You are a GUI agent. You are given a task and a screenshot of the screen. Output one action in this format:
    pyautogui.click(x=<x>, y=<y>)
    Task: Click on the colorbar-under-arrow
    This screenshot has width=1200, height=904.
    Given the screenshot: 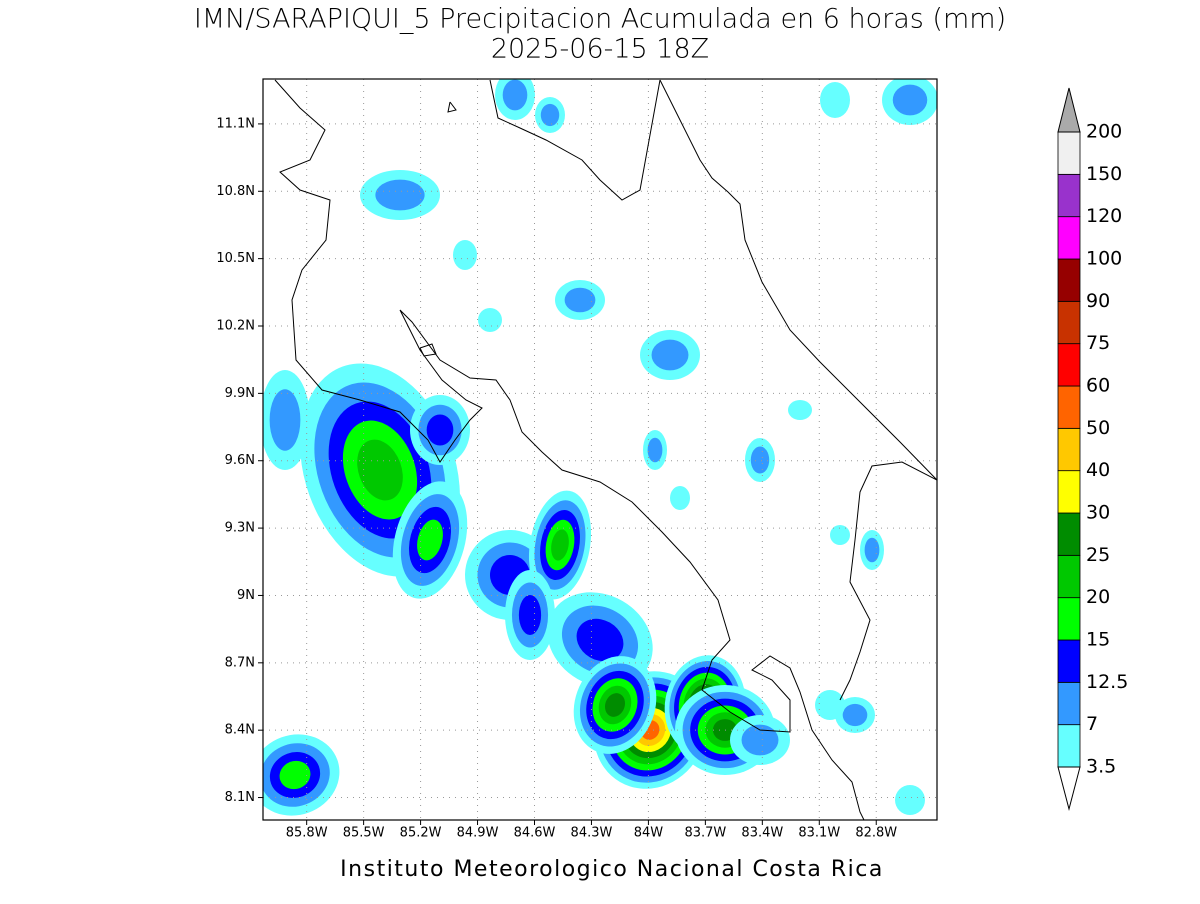 What is the action you would take?
    pyautogui.click(x=1069, y=788)
    